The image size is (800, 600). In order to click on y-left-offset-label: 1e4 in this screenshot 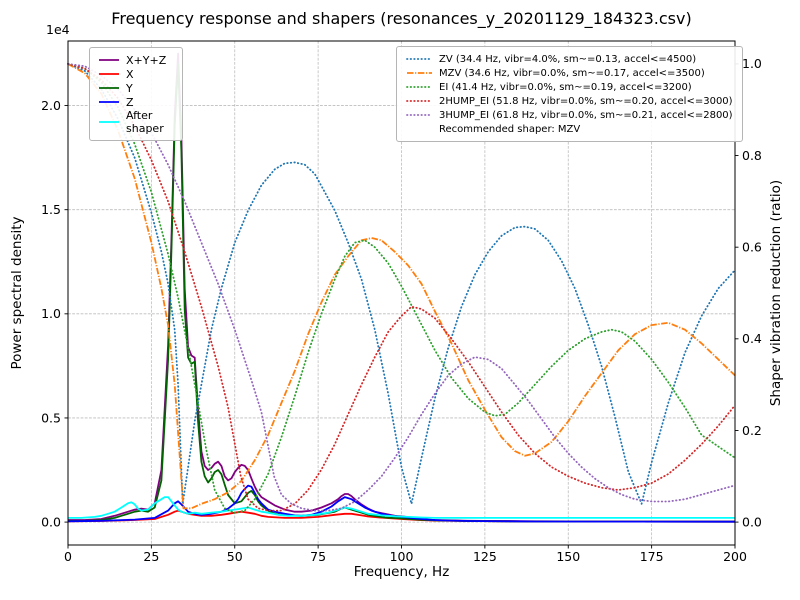, I will do `click(58, 29)`.